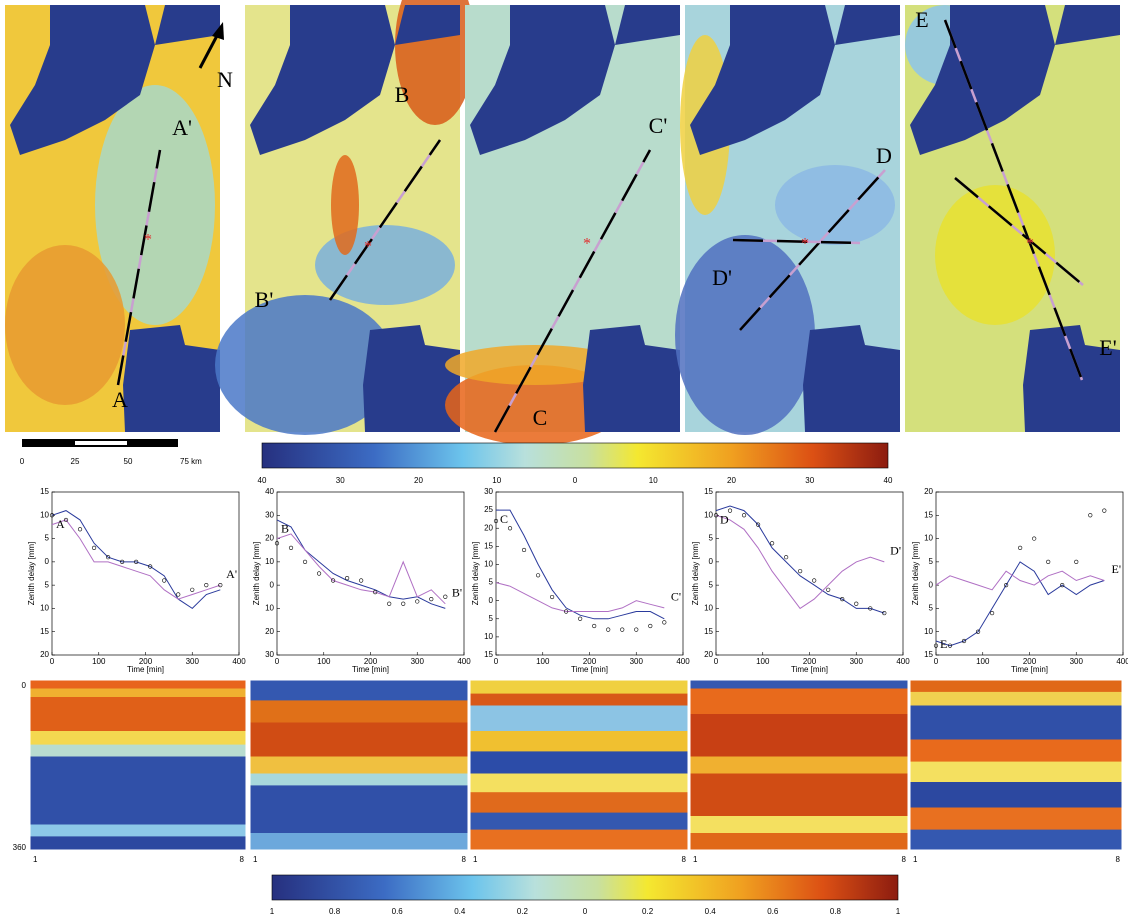  What do you see at coordinates (239, 661) in the screenshot?
I see `x-tick-label: 400` at bounding box center [239, 661].